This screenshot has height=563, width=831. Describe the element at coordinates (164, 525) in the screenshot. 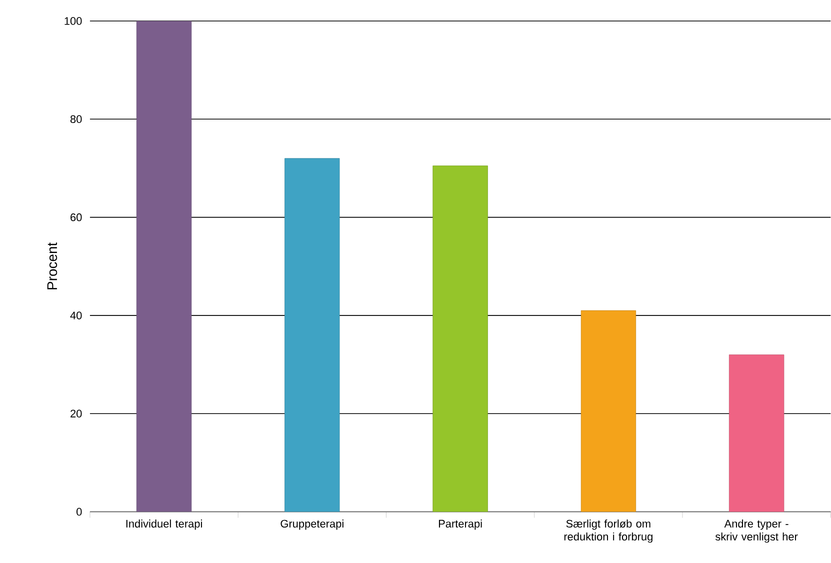

I see `x-tick-label: Individuel terapi` at that location.